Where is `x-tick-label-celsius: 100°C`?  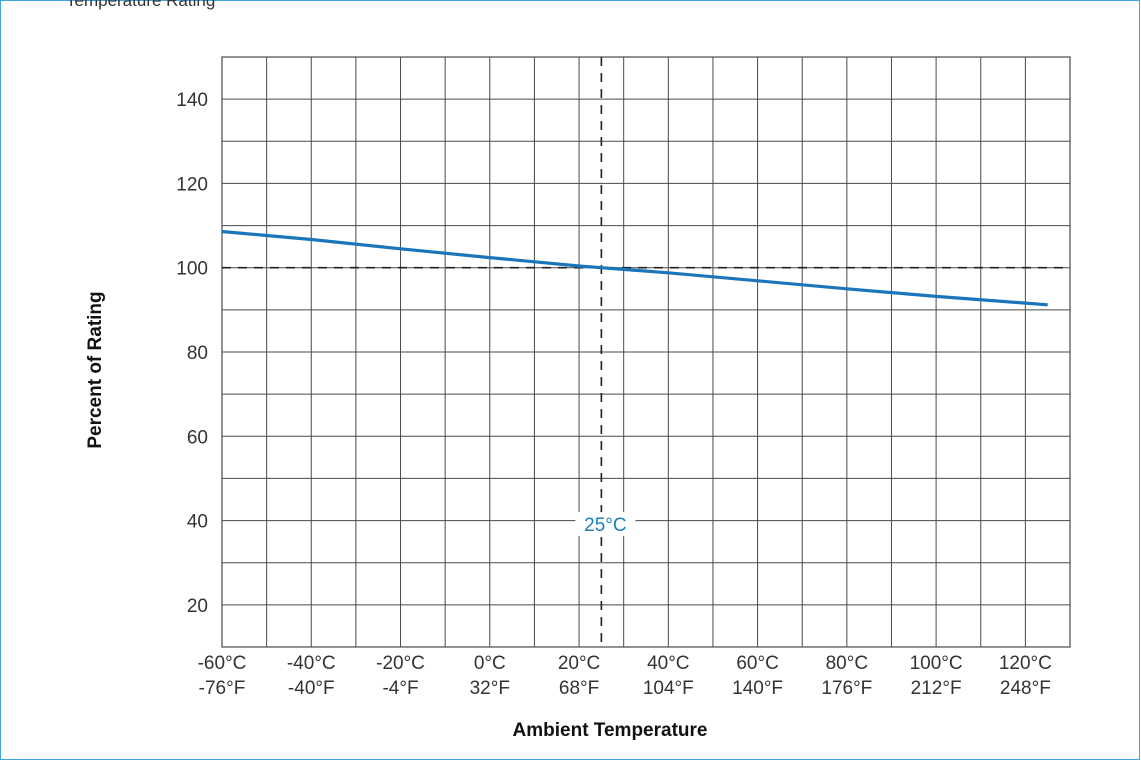
x-tick-label-celsius: 100°C is located at coordinates (936, 663).